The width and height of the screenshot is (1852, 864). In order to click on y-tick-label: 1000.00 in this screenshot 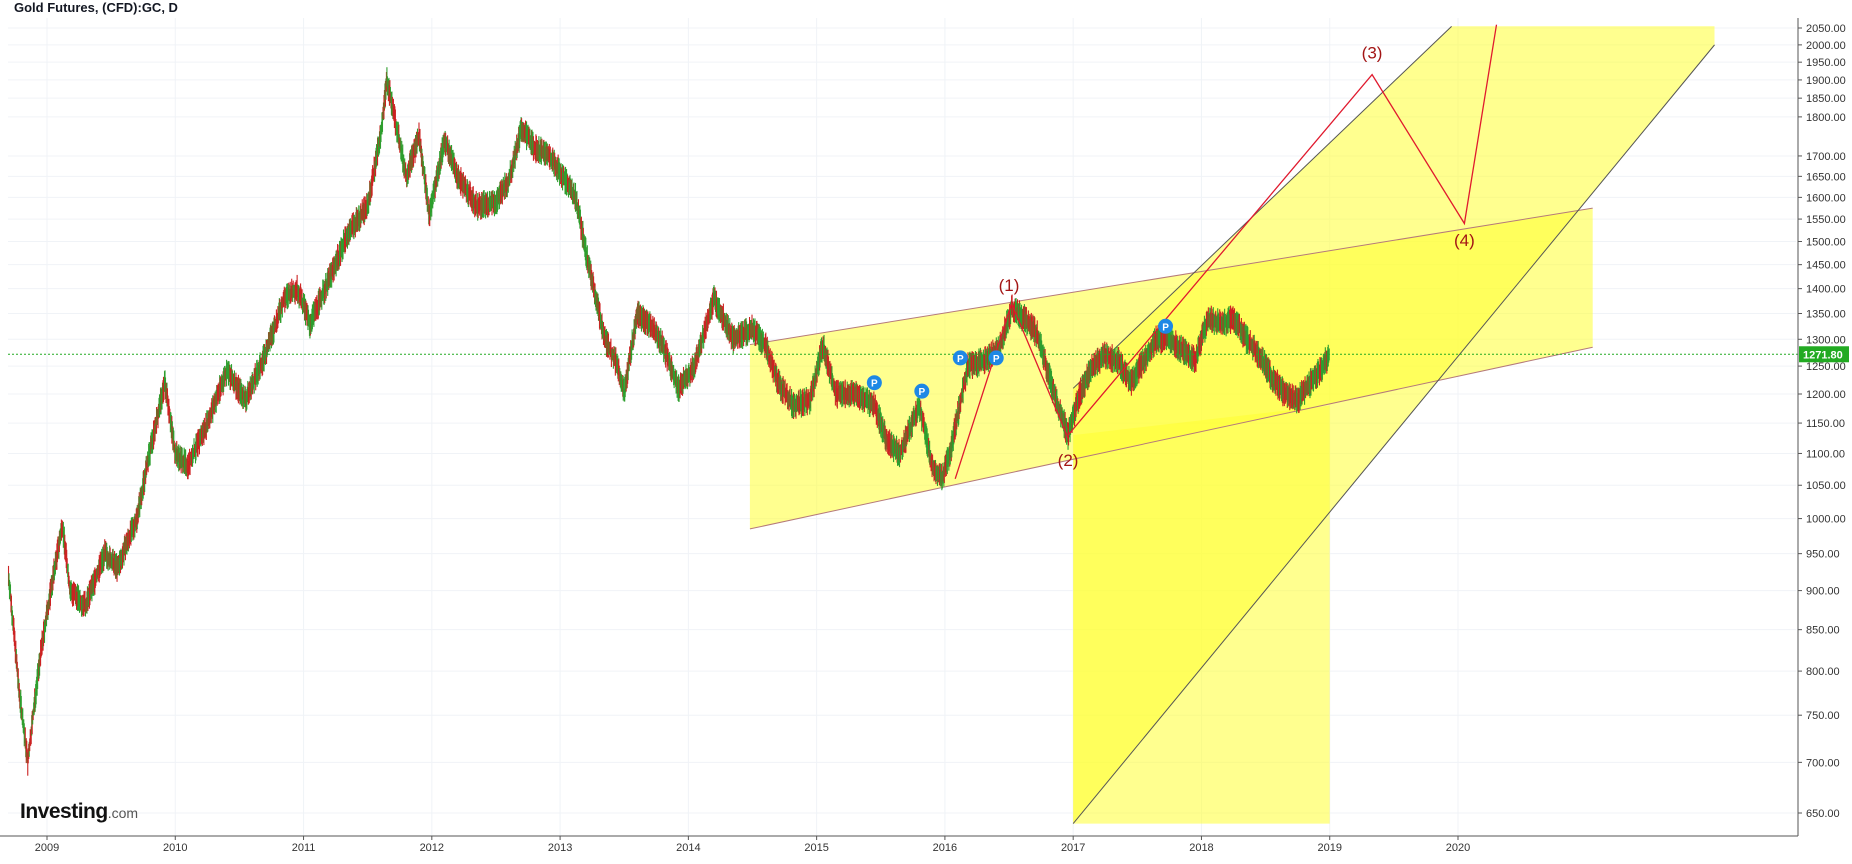, I will do `click(1826, 520)`.